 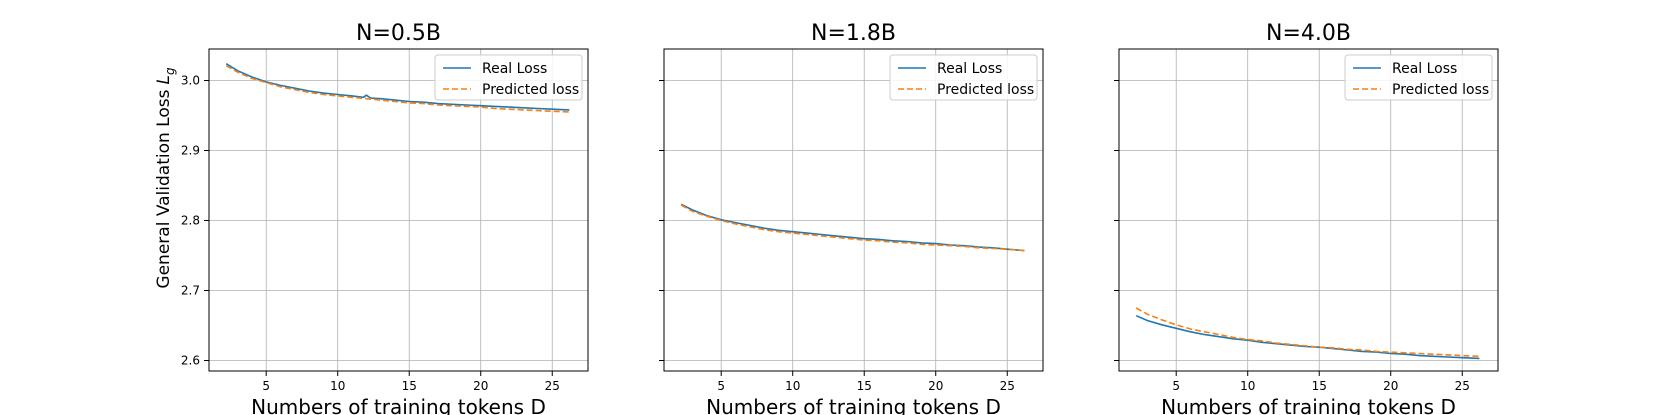 I want to click on chart-title: N=0.5B, so click(x=398, y=33).